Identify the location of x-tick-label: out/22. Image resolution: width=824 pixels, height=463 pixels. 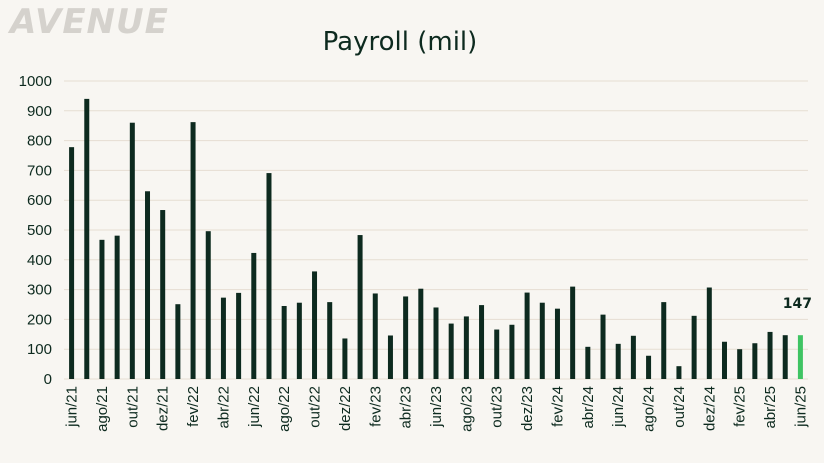
(315, 407).